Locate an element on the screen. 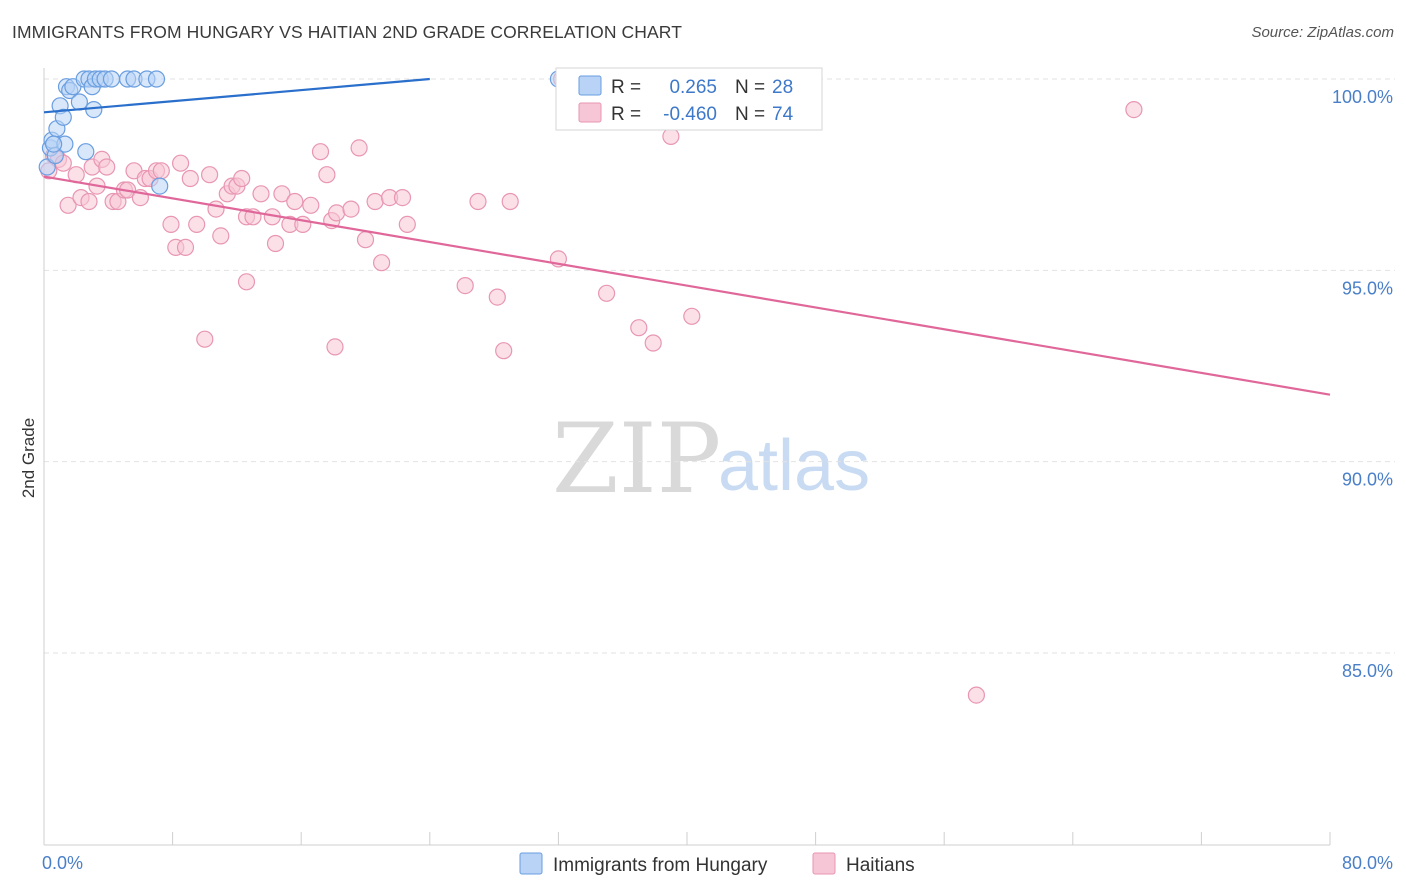  hungary-trend-line is located at coordinates (236, 95).